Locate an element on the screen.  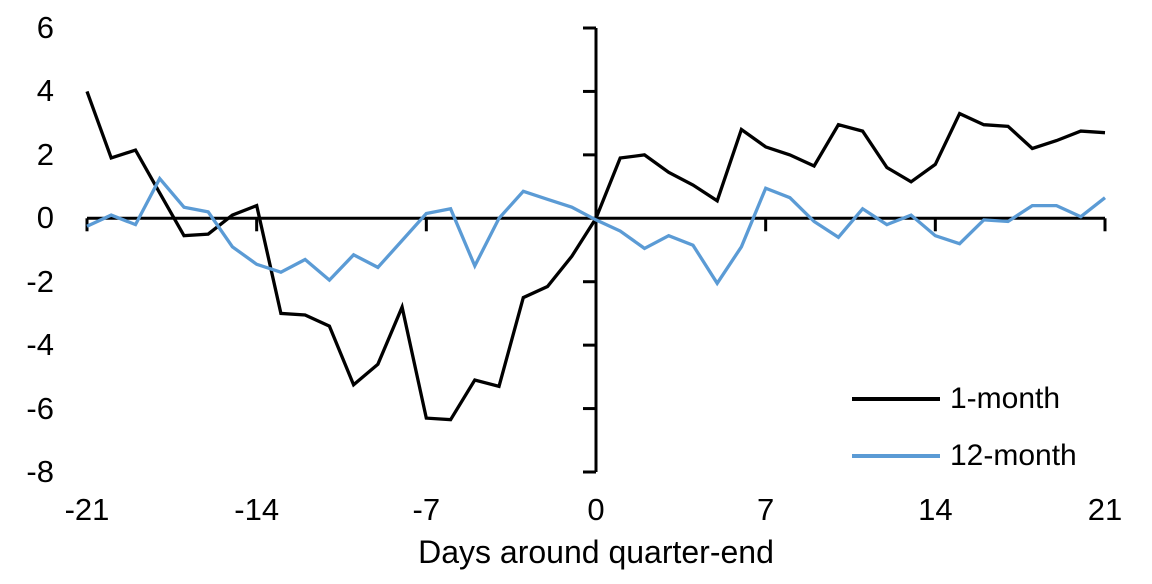
legend-label-1-month: 1-month is located at coordinates (1005, 398).